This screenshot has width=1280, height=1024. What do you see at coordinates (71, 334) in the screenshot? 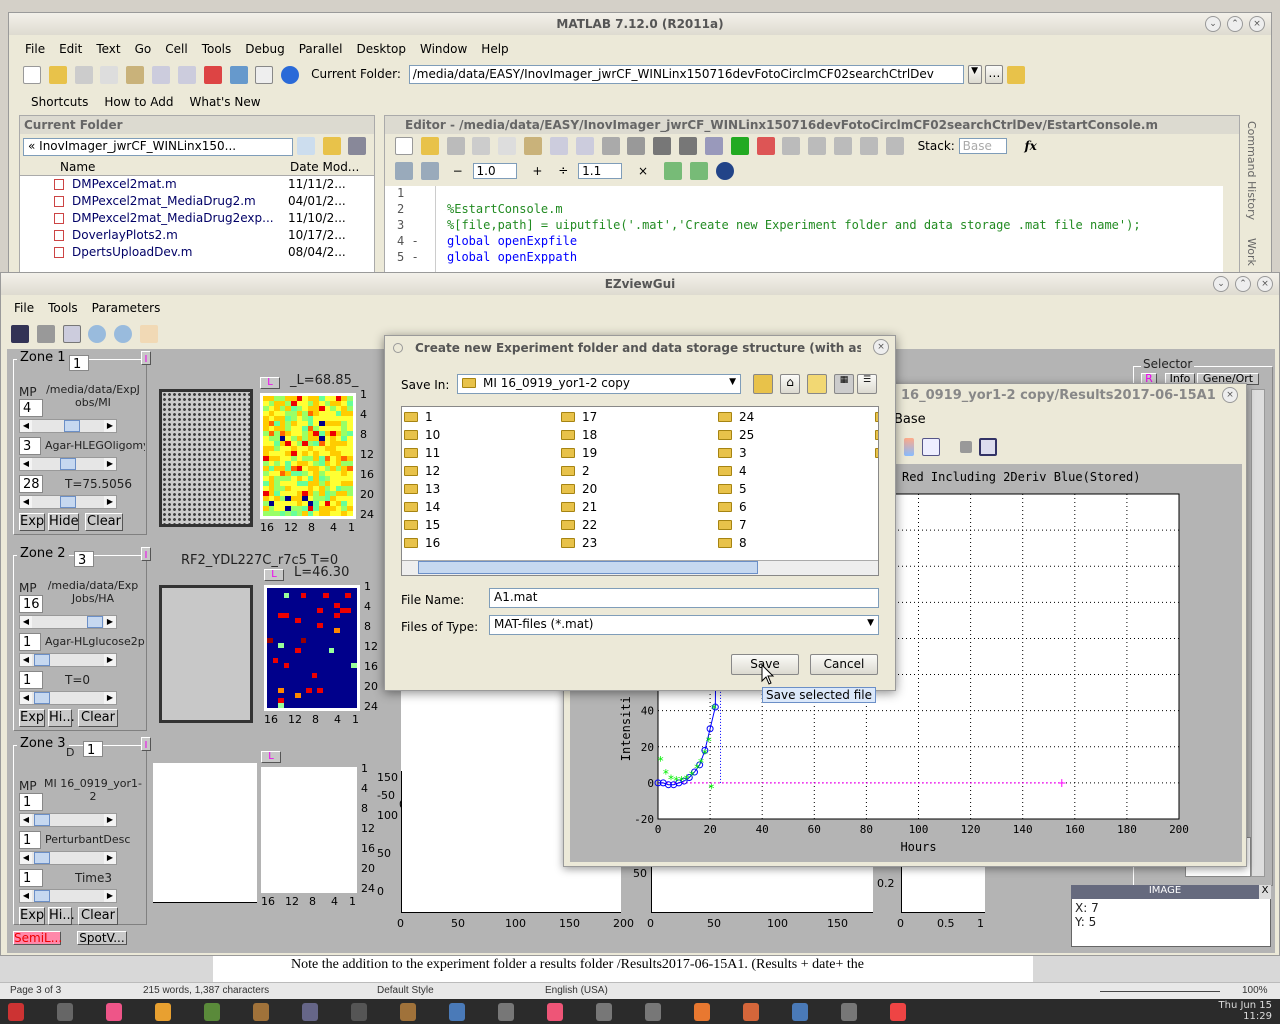
I see `edit-plot-icon` at bounding box center [71, 334].